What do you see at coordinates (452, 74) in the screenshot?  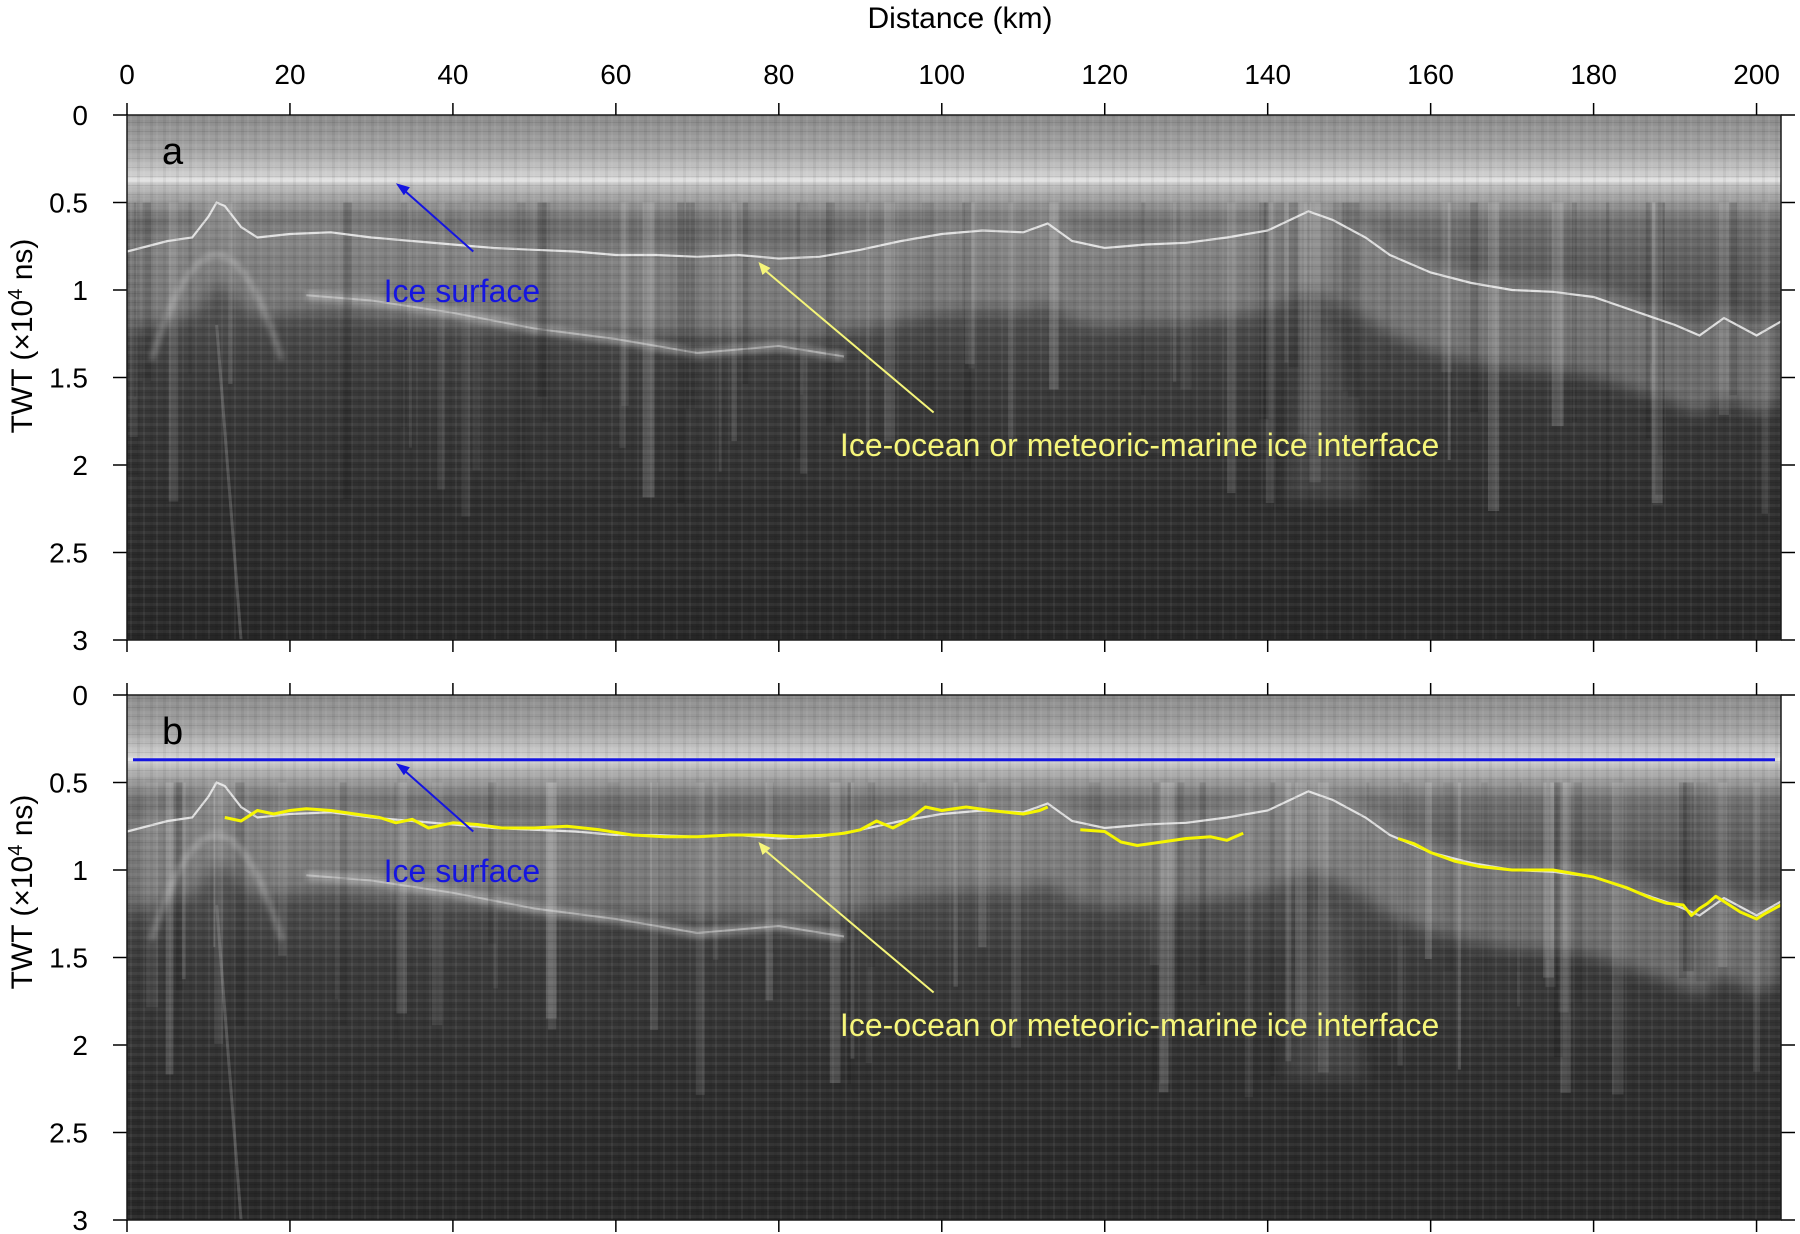 I see `x-tick-label: 40` at bounding box center [452, 74].